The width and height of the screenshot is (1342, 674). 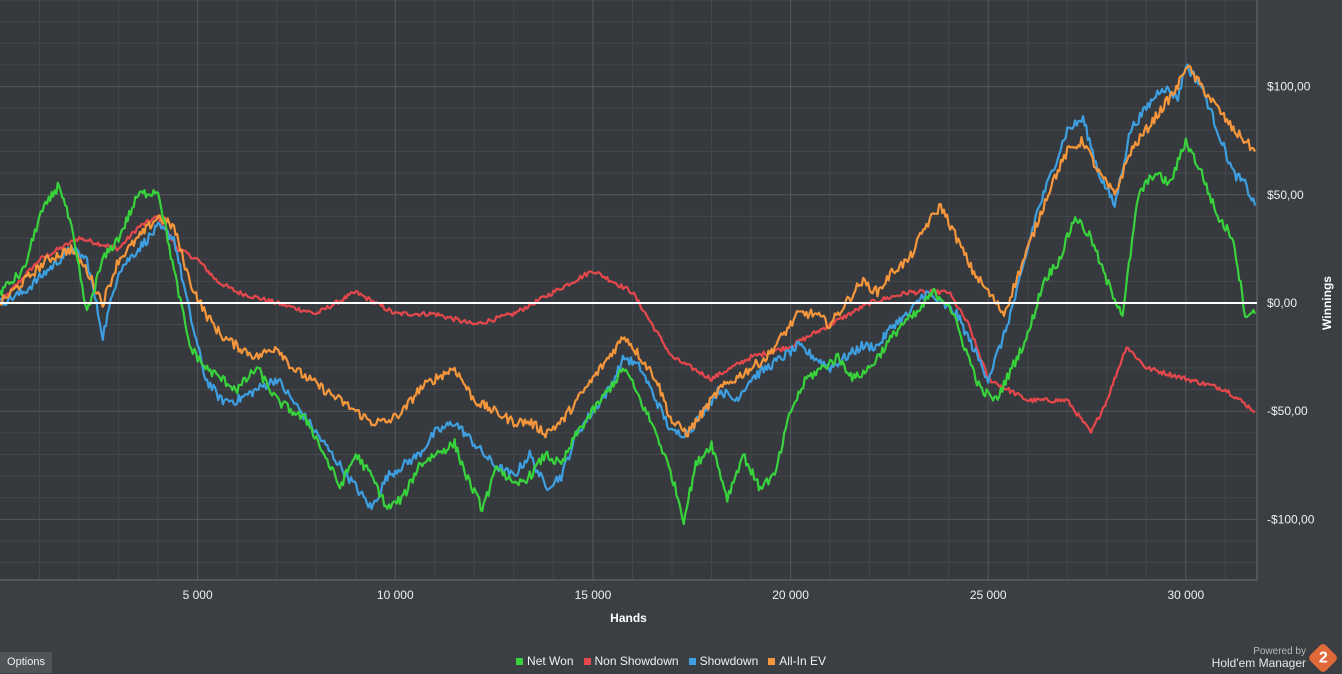 I want to click on y-tick-label: $100,00, so click(x=1289, y=87).